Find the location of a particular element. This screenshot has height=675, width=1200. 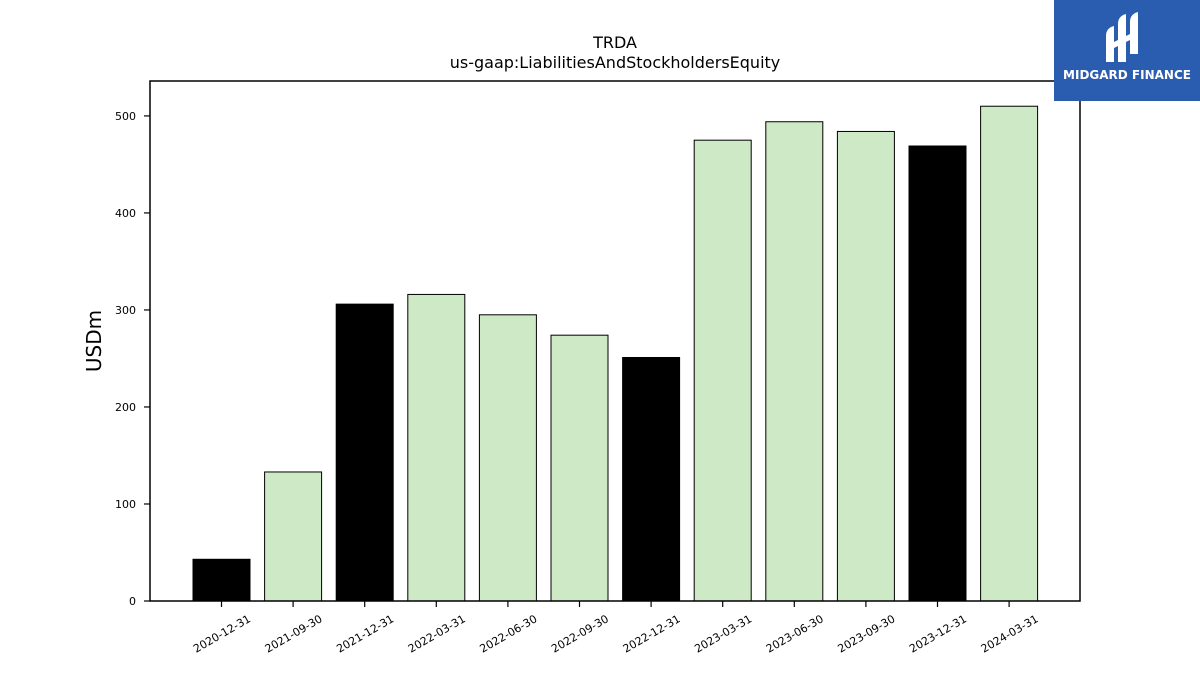

x-tick-label: 2022-12-31 is located at coordinates (652, 633).